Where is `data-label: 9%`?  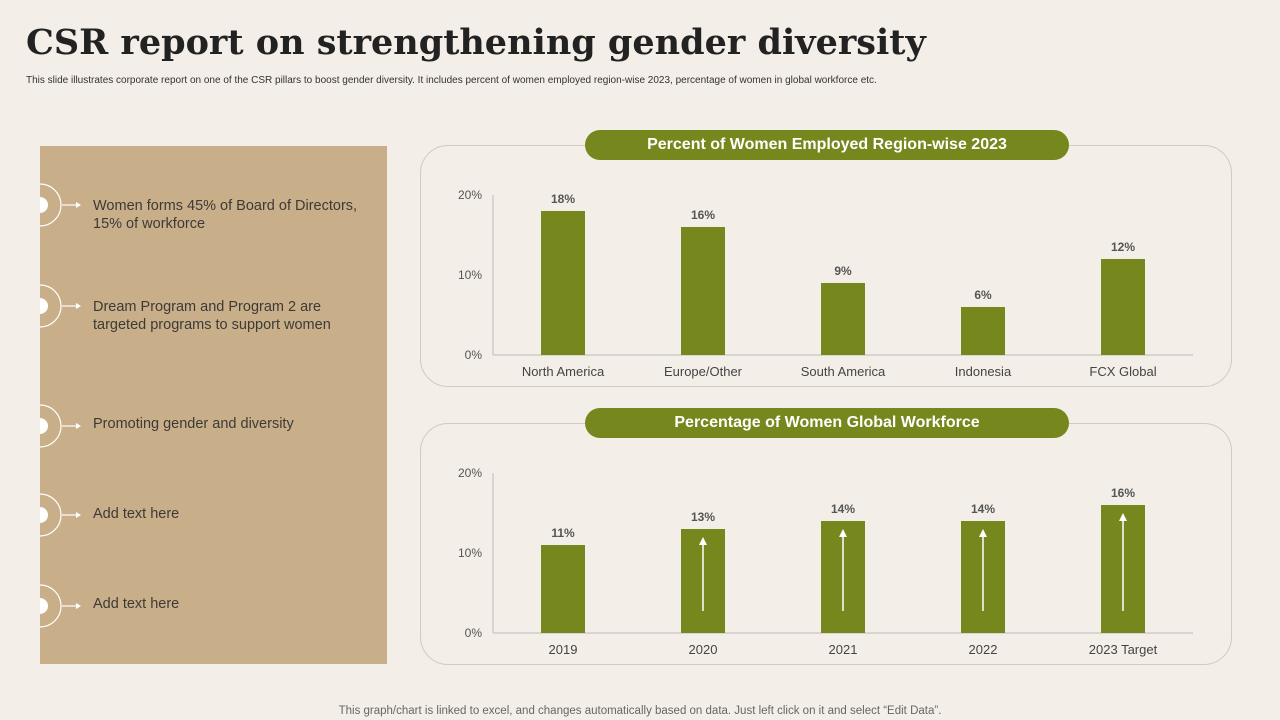 data-label: 9% is located at coordinates (843, 271).